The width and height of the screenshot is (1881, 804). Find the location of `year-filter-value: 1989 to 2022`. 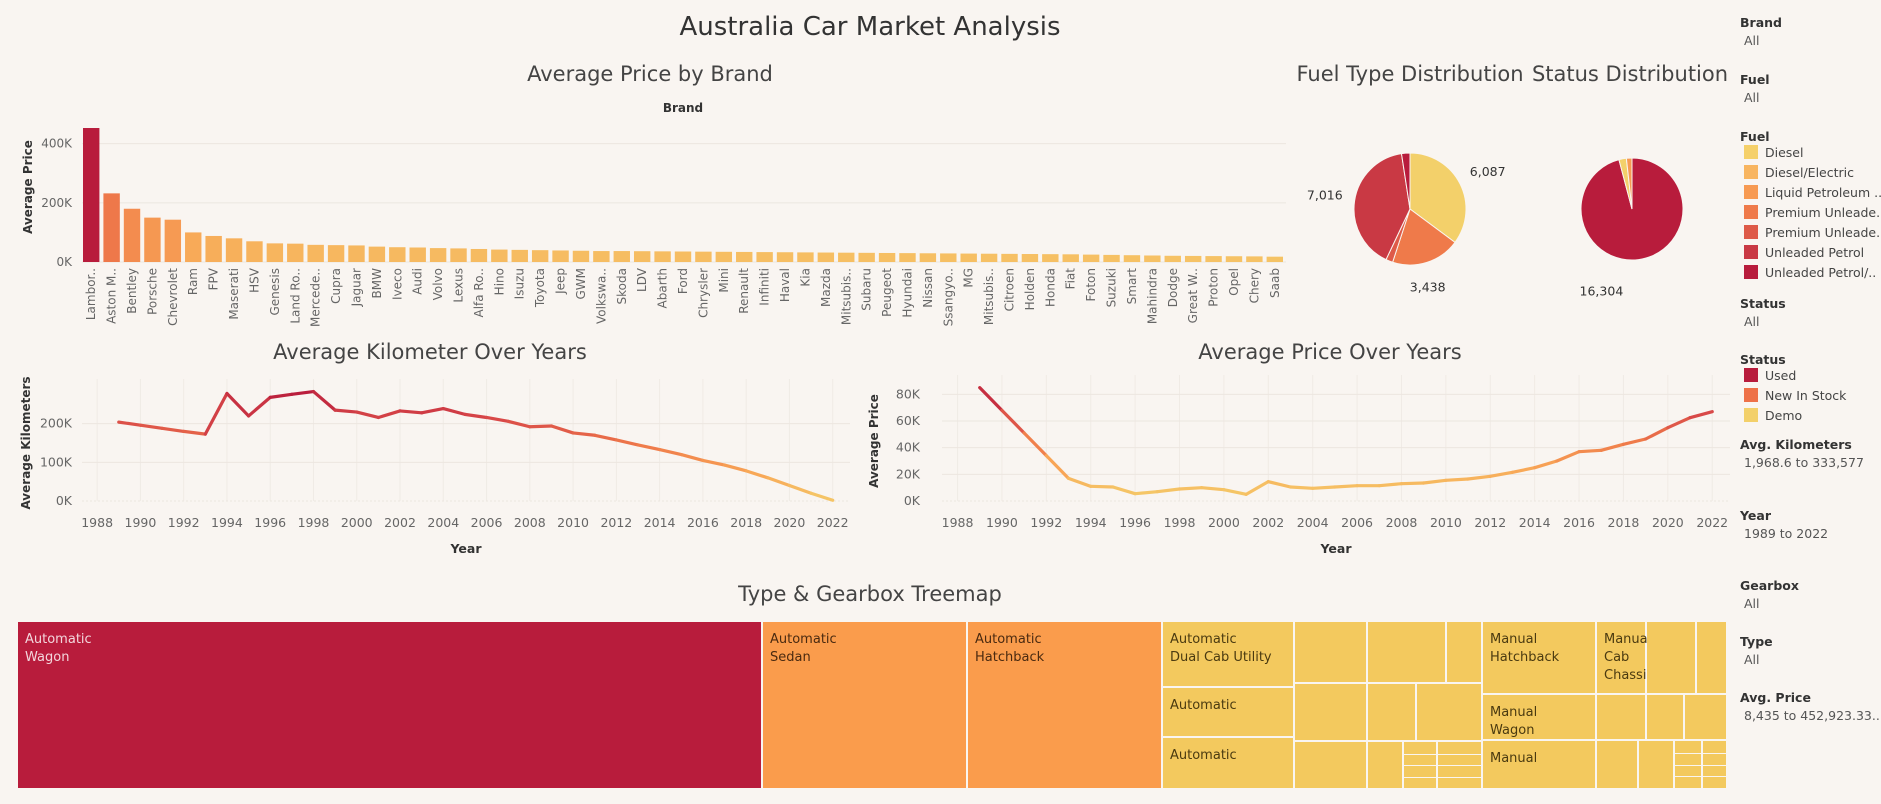

year-filter-value: 1989 to 2022 is located at coordinates (1786, 533).